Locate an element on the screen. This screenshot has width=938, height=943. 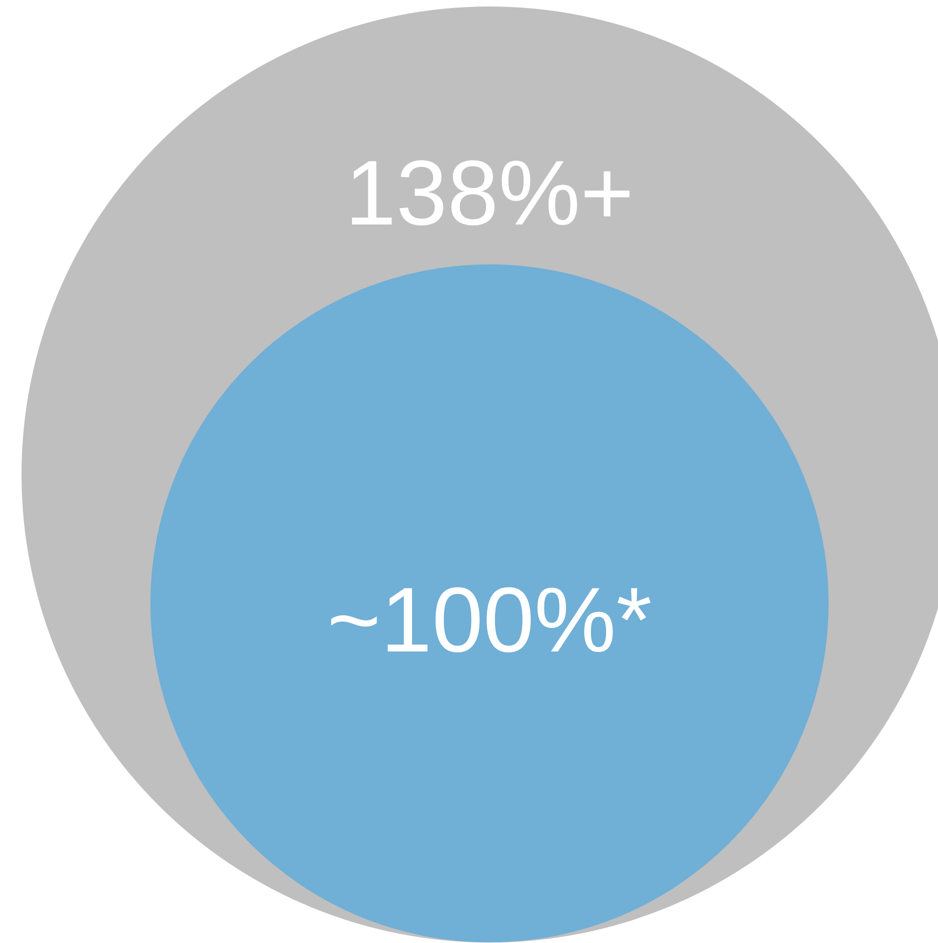
data-label: 138%+ is located at coordinates (489, 193).